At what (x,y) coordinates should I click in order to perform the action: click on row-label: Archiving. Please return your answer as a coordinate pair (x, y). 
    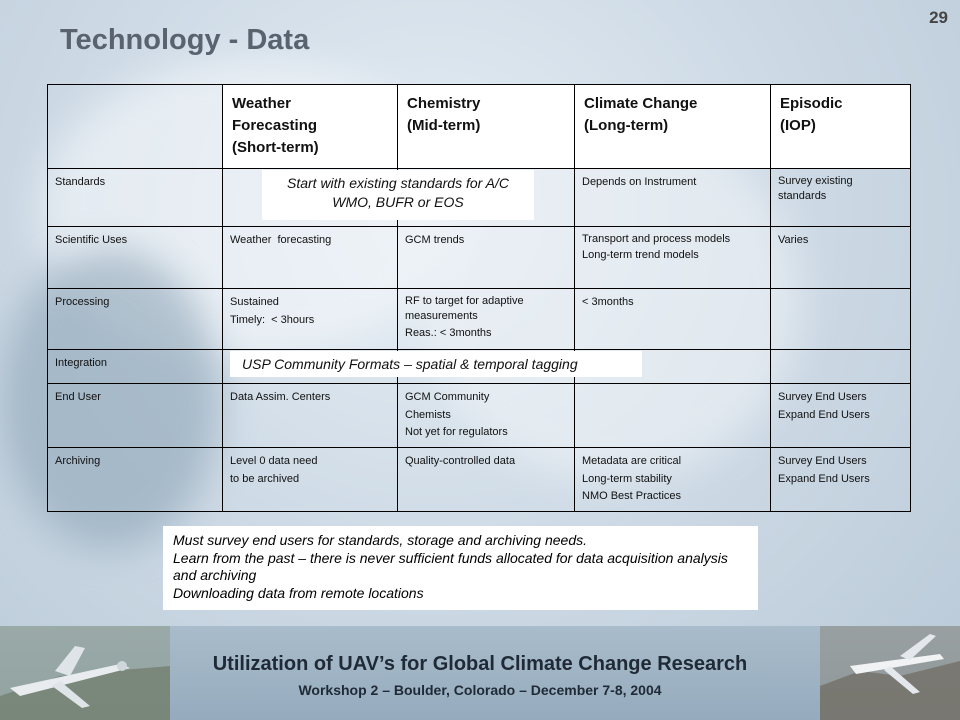
    Looking at the image, I should click on (135, 479).